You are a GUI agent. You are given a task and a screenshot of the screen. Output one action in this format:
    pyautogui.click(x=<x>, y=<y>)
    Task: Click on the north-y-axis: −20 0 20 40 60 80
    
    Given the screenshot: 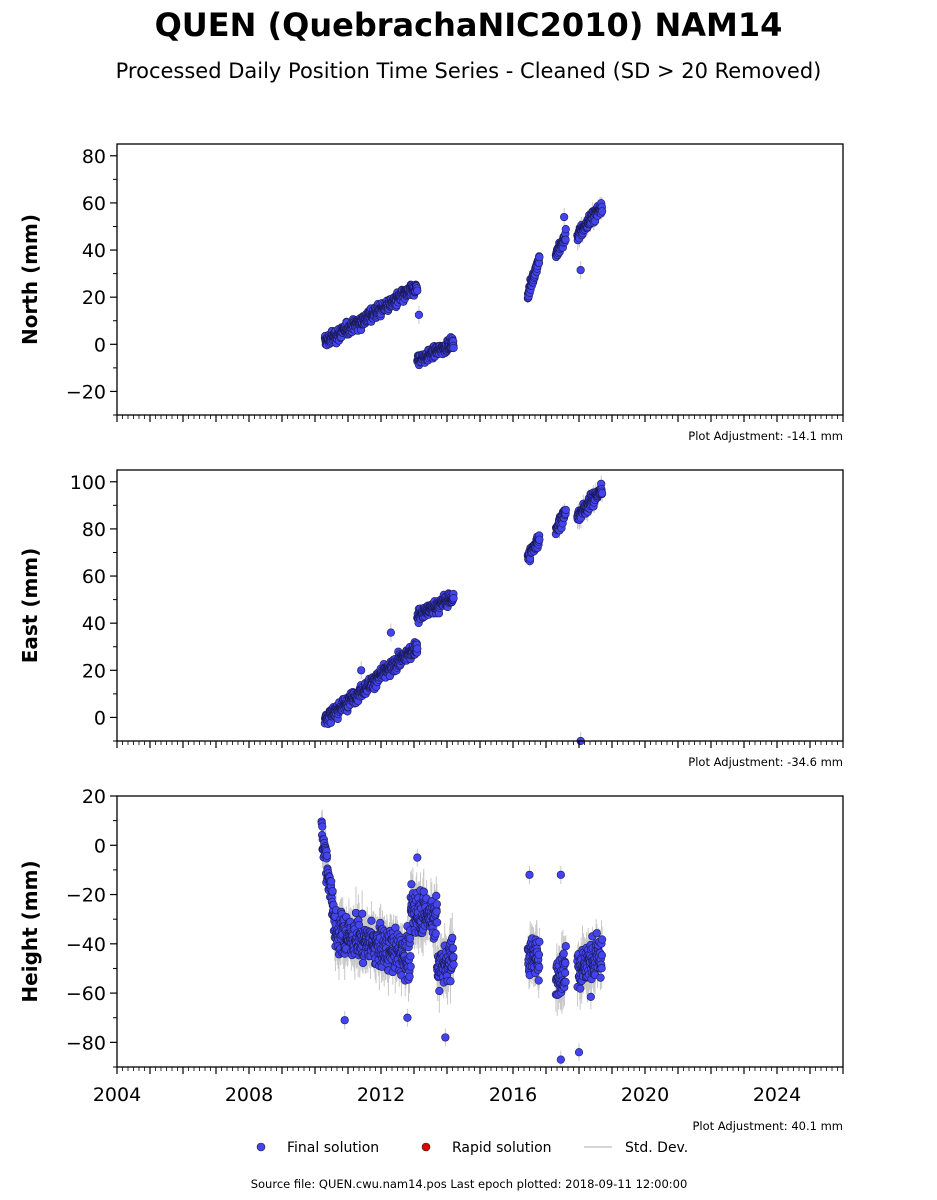 What is the action you would take?
    pyautogui.click(x=91, y=281)
    